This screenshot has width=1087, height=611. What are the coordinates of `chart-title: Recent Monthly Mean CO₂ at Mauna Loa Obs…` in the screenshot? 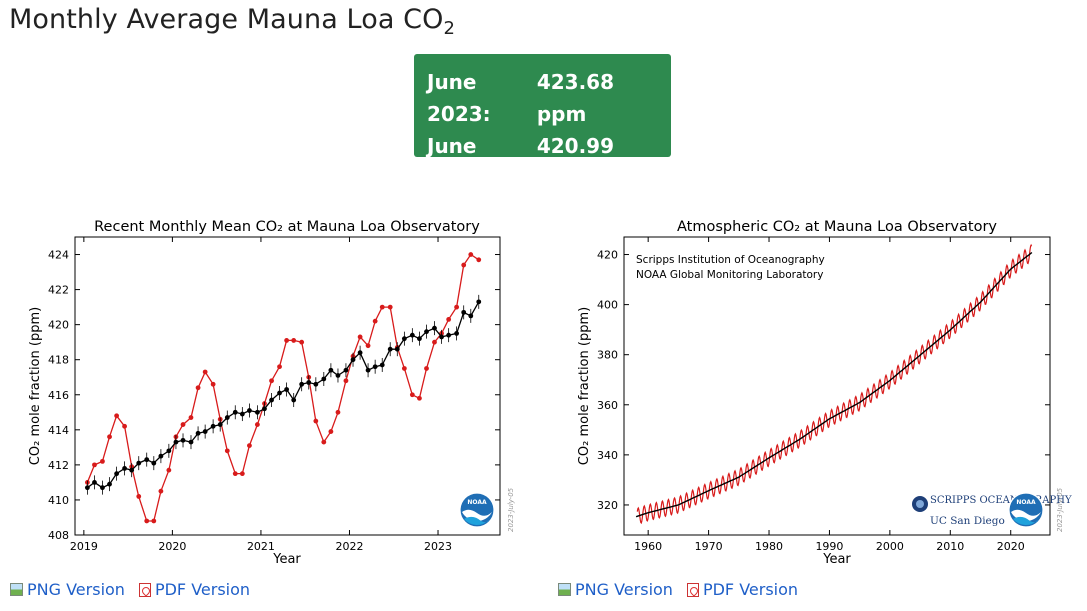 It's located at (287, 227).